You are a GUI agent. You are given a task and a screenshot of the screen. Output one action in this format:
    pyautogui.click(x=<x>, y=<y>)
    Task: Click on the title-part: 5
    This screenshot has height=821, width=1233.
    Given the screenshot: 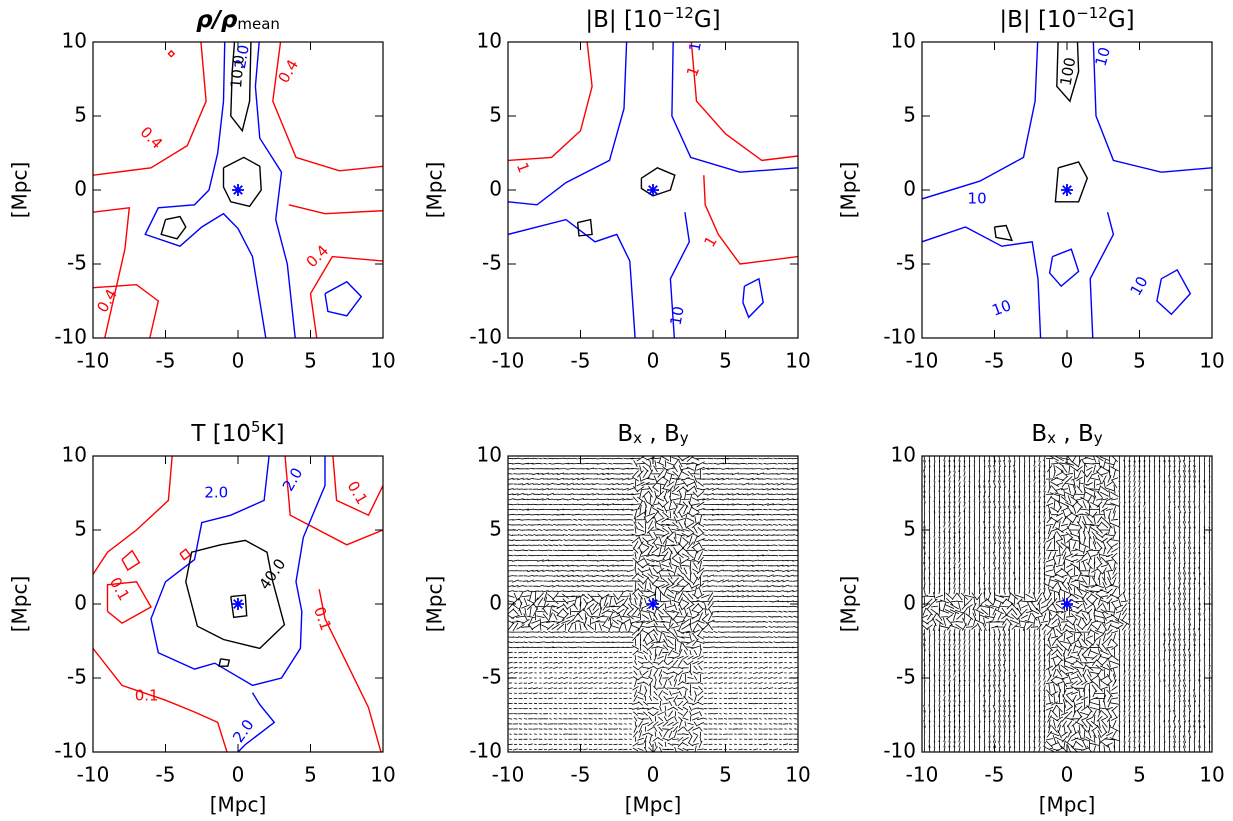 What is the action you would take?
    pyautogui.click(x=256, y=427)
    